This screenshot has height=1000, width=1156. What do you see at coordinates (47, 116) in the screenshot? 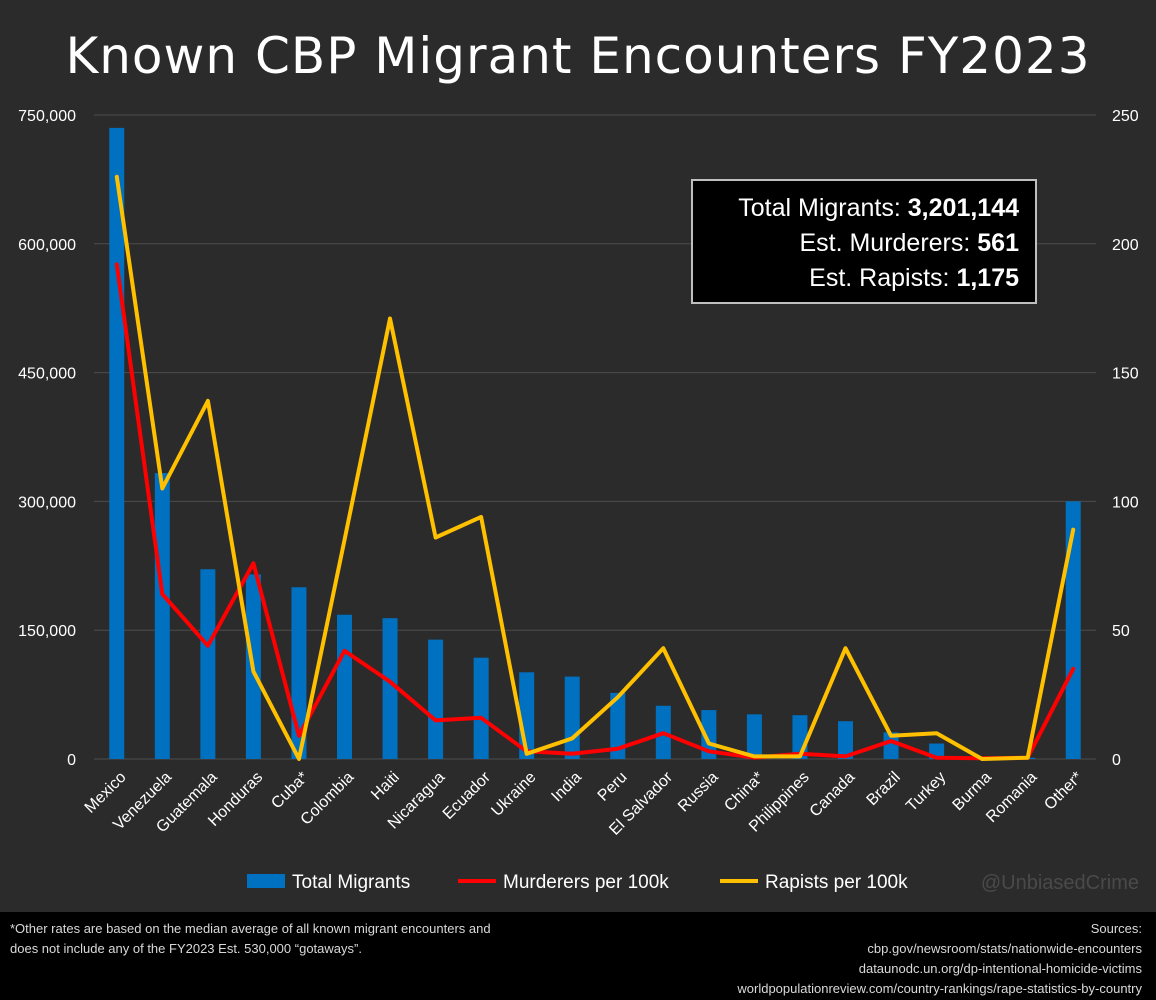
I see `left-tick-label: 750,000` at bounding box center [47, 116].